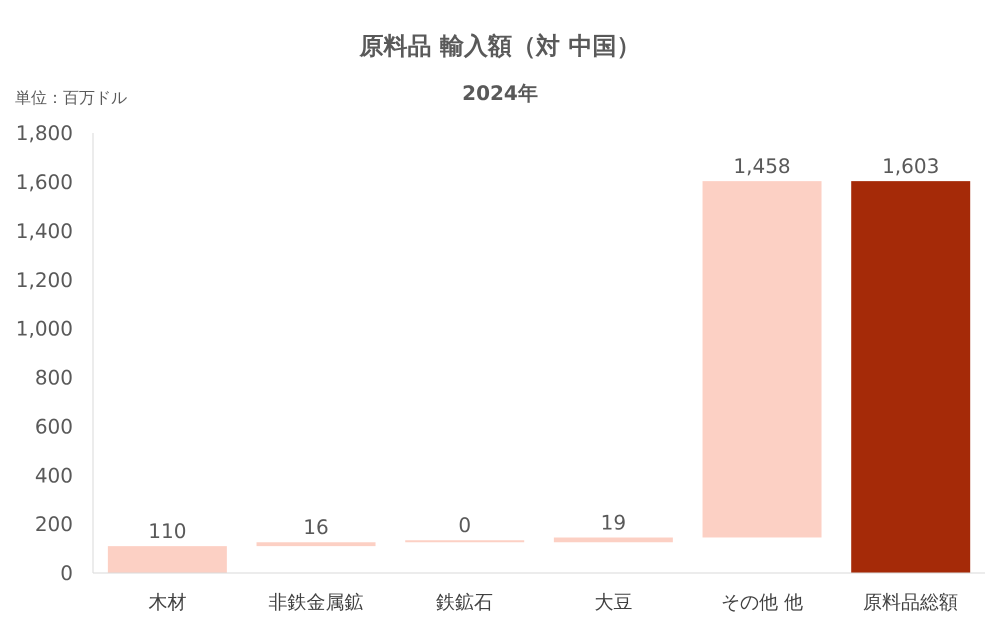  I want to click on y-tick-label: 800, so click(53, 378).